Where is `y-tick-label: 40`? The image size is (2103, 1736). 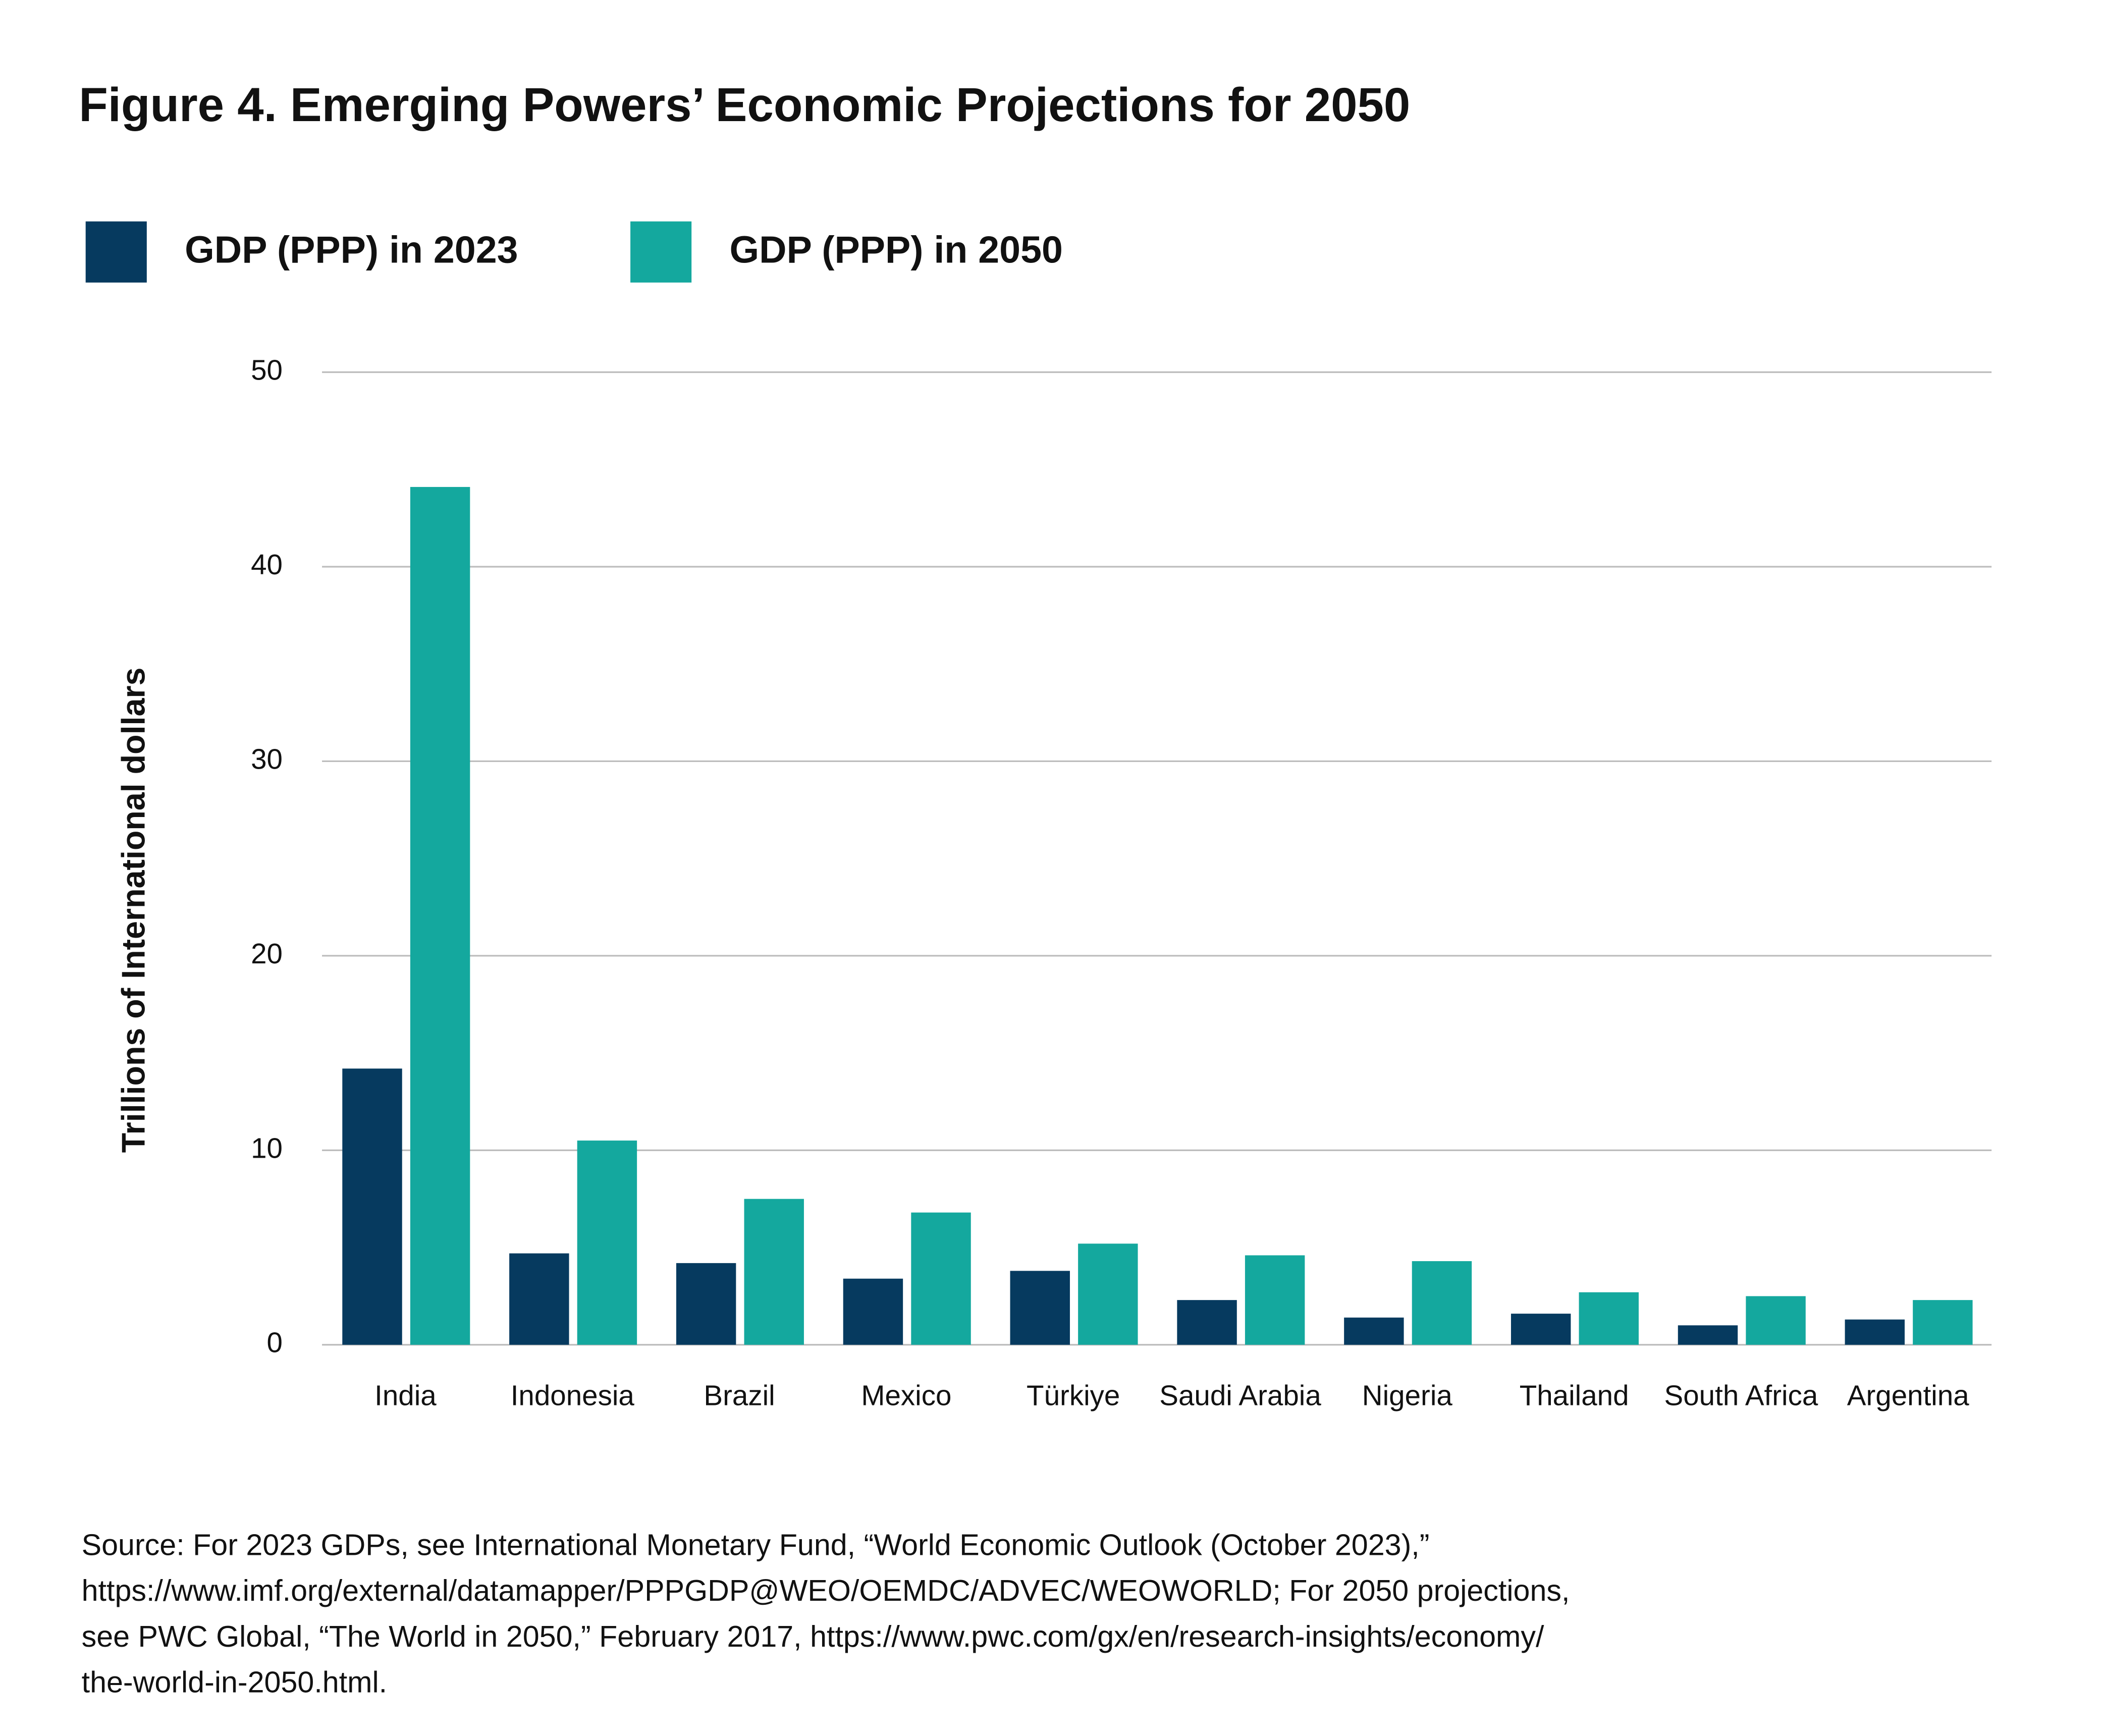 y-tick-label: 40 is located at coordinates (267, 564).